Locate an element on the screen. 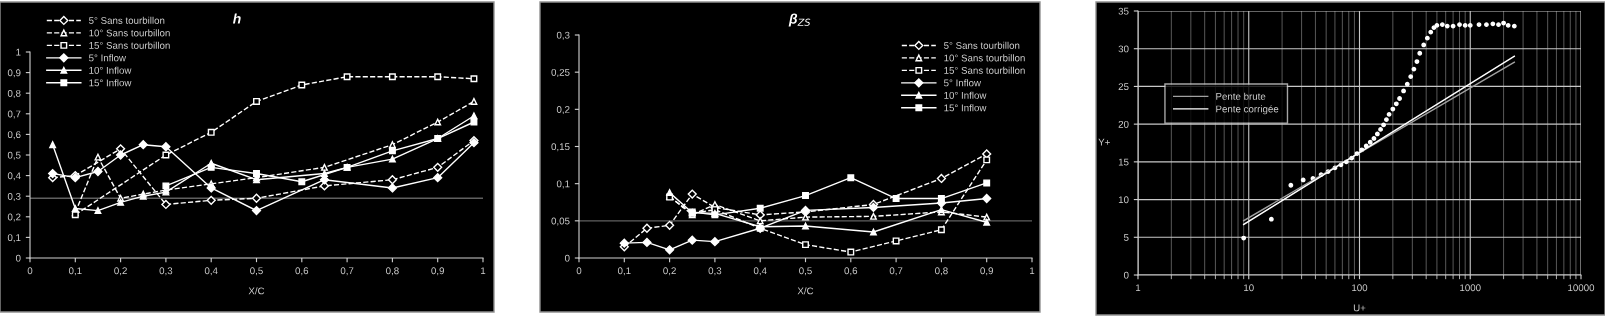  y-tick-label: 0,7 is located at coordinates (14, 114).